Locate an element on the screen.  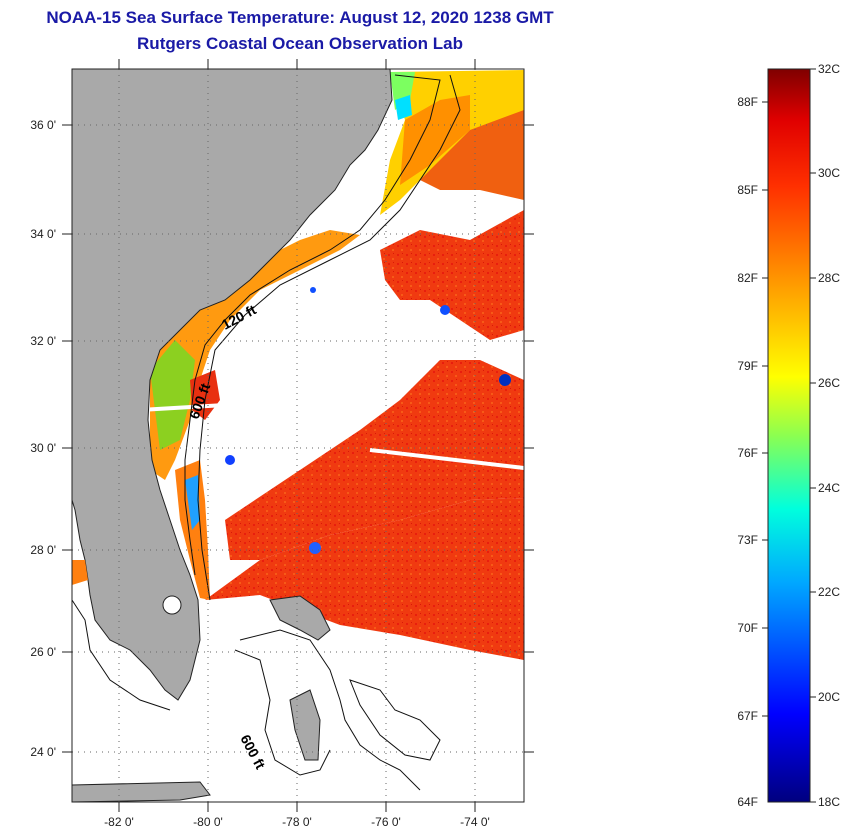
lat-label: 28 0' is located at coordinates (43, 550).